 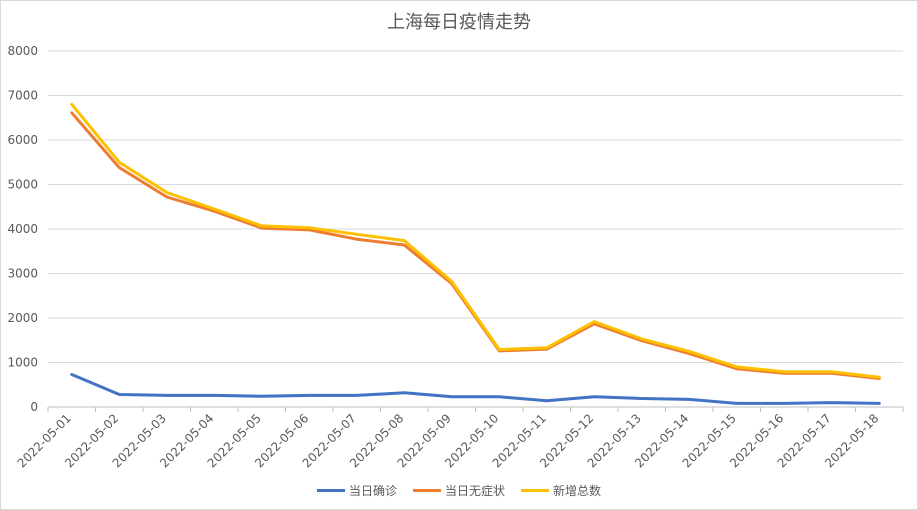 I want to click on legend-label: 当日无症状, so click(x=474, y=491).